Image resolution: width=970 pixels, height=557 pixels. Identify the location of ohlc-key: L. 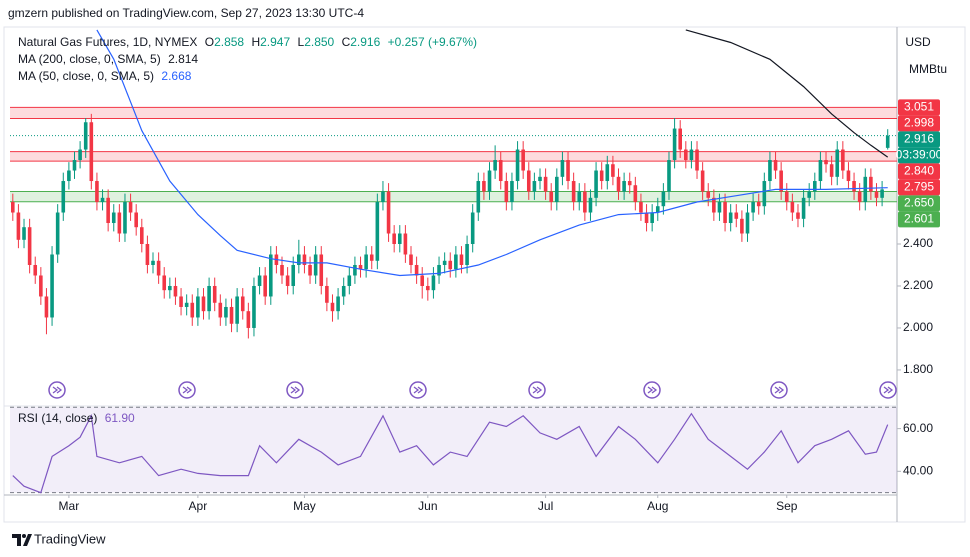
(301, 42).